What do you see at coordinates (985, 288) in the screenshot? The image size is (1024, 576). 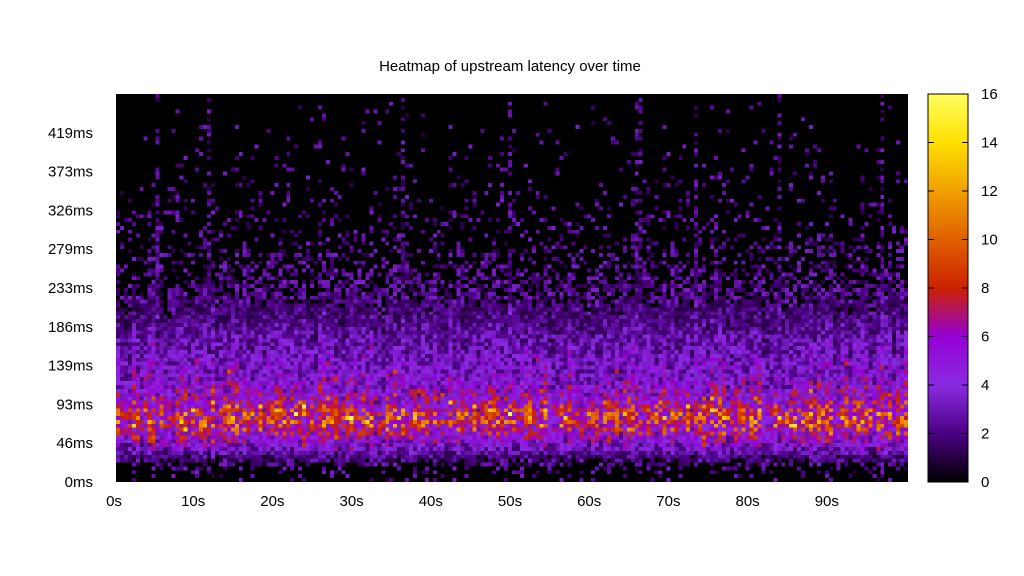 I see `colorbar-tick-label: 8` at bounding box center [985, 288].